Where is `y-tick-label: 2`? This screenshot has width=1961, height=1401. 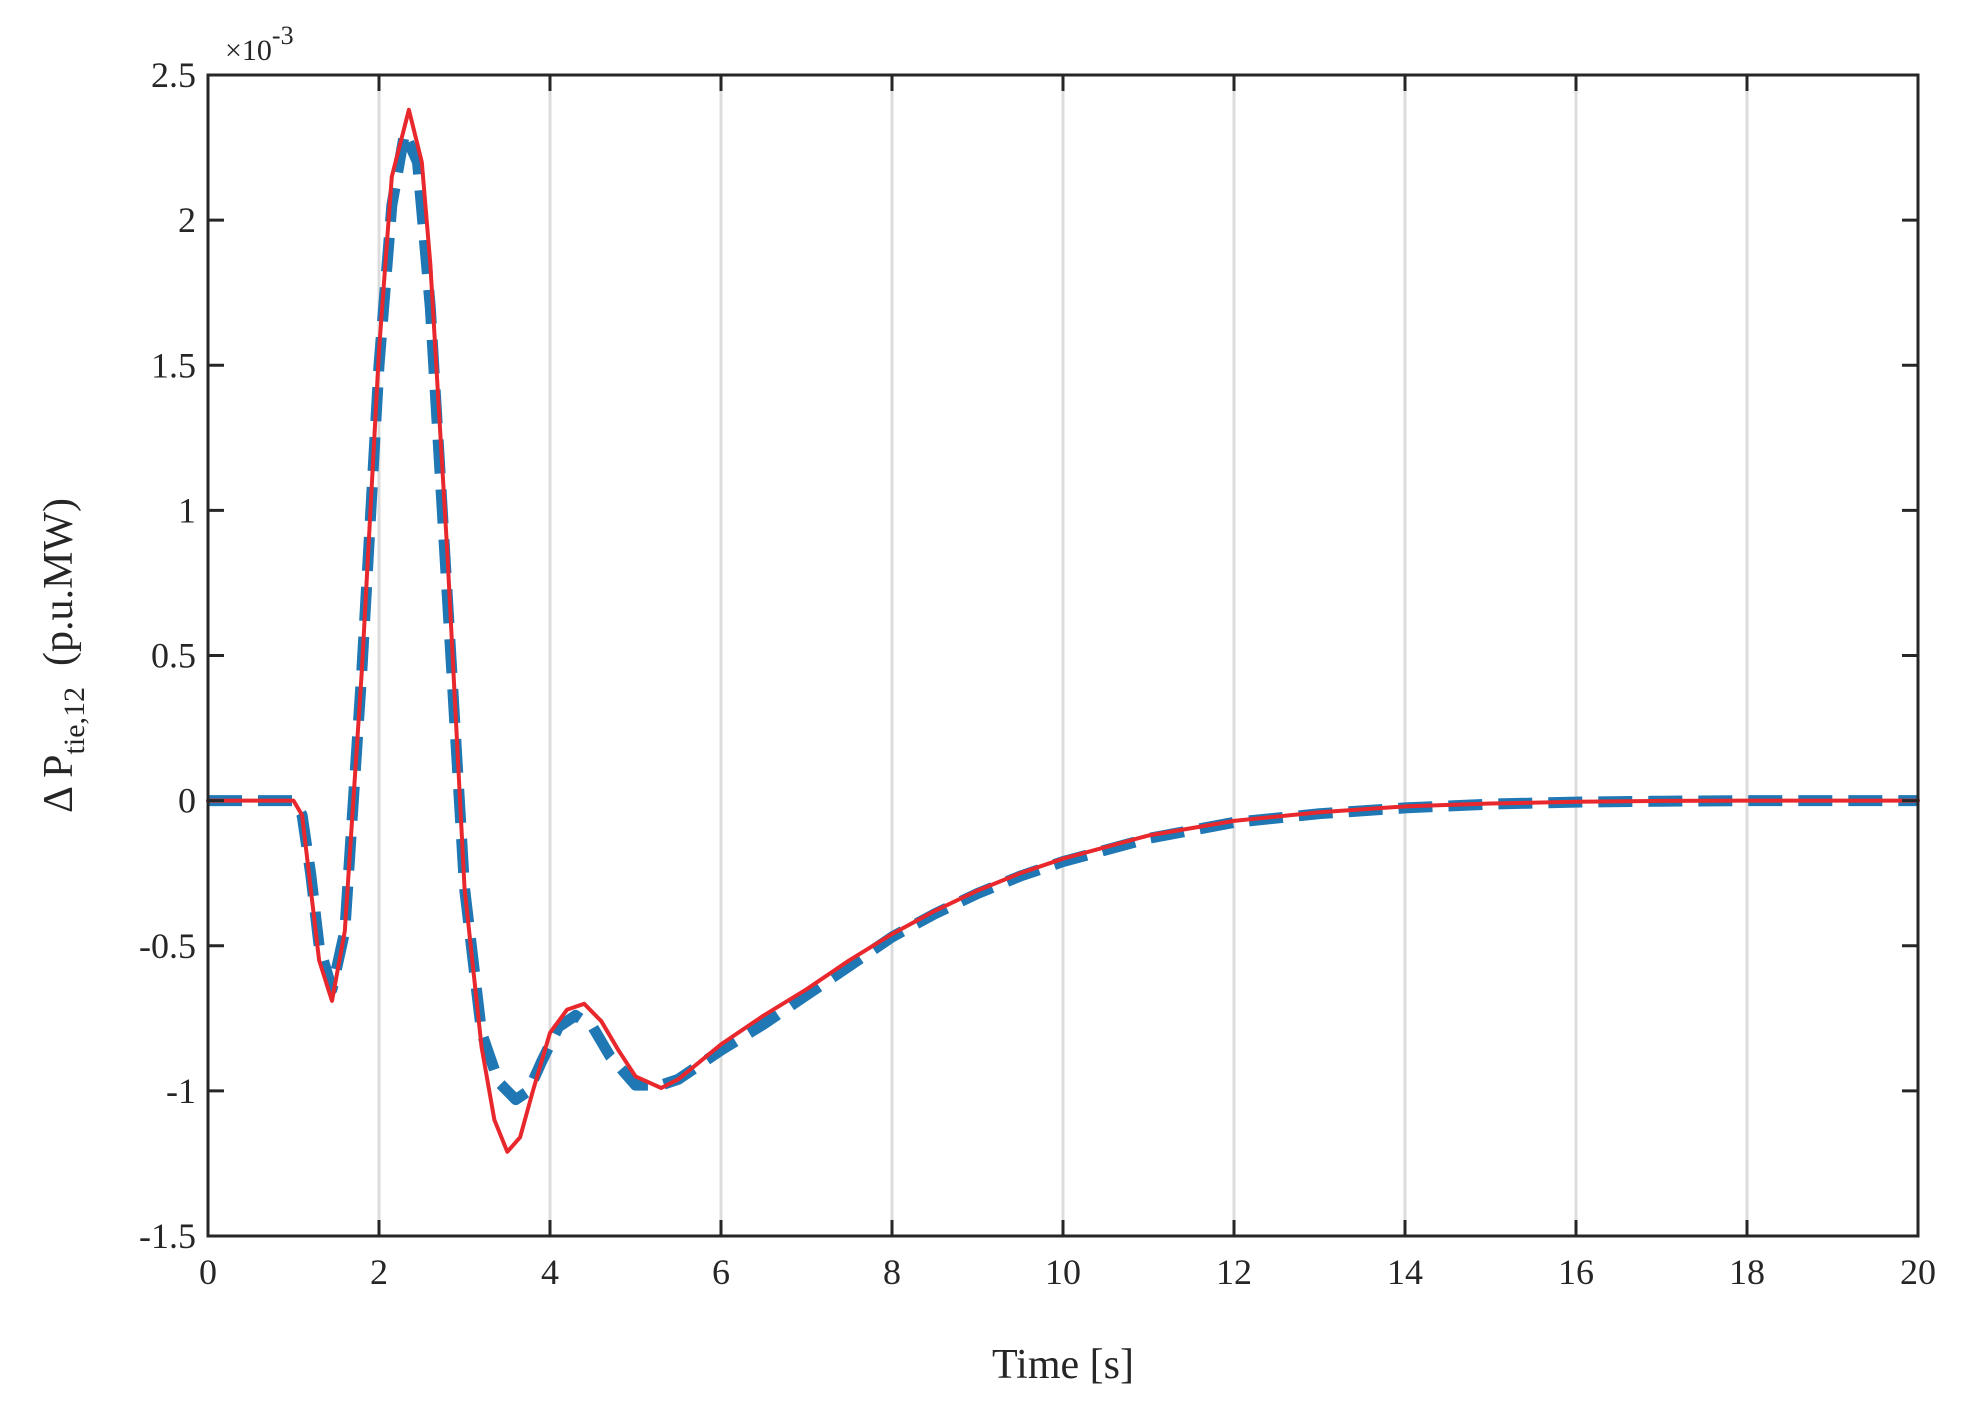 y-tick-label: 2 is located at coordinates (187, 220).